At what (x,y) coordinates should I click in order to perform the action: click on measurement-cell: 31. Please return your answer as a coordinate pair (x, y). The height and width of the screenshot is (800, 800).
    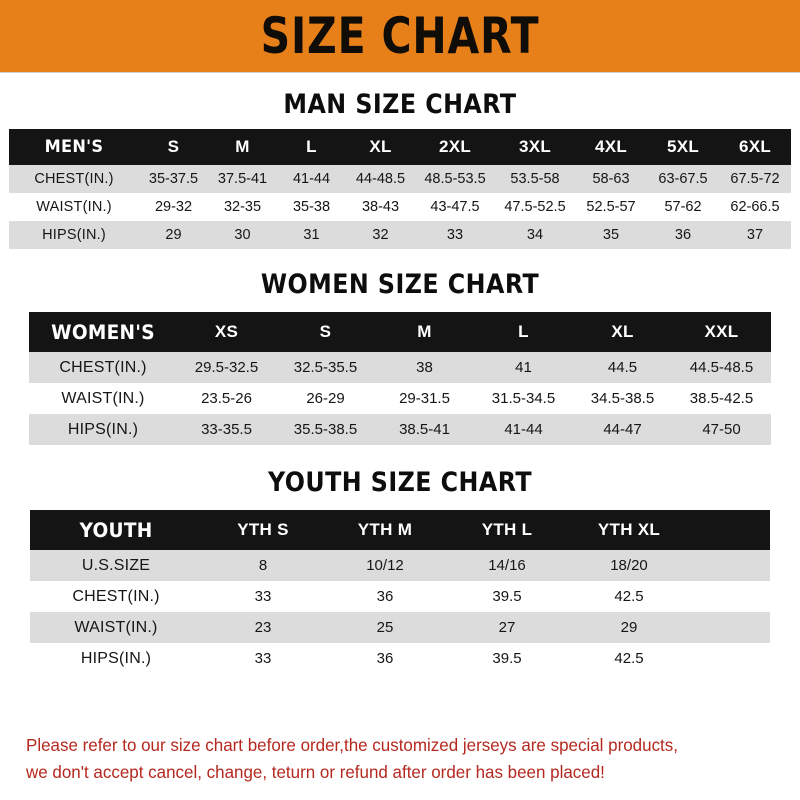
    Looking at the image, I should click on (311, 235).